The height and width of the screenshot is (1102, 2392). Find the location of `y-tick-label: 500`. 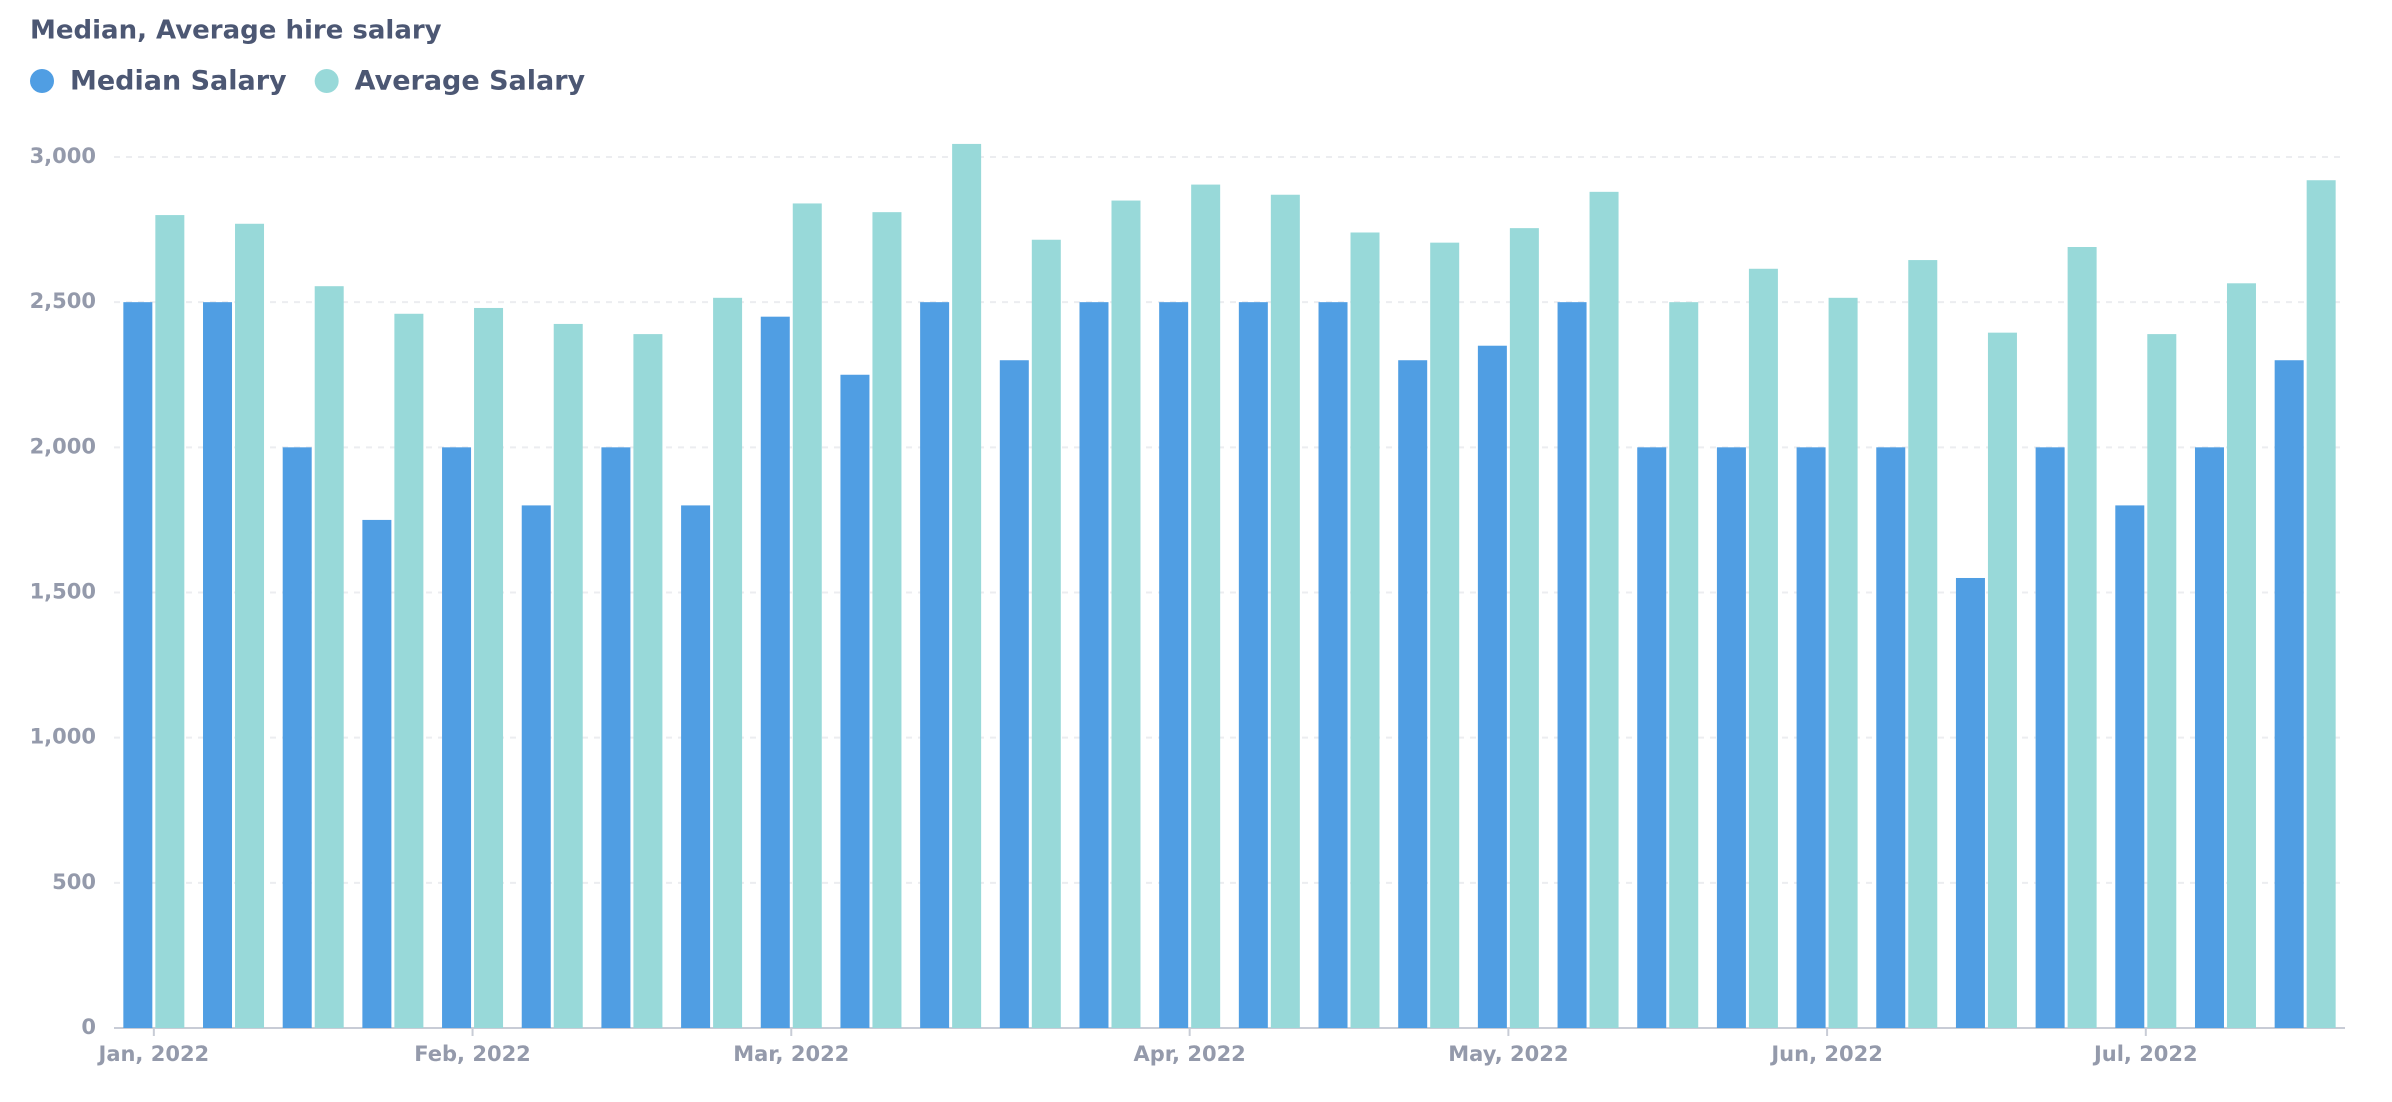

y-tick-label: 500 is located at coordinates (74, 882).